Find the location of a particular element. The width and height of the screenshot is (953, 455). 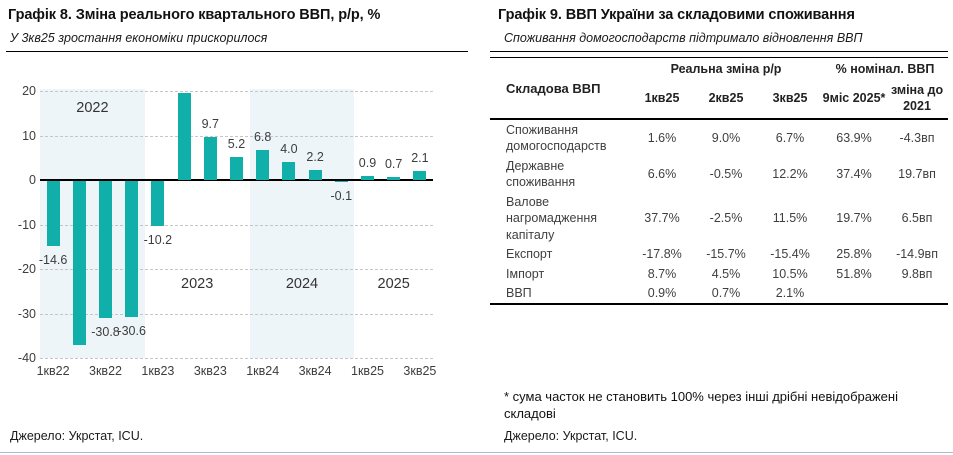

cell-value: 19.7вп is located at coordinates (917, 173).